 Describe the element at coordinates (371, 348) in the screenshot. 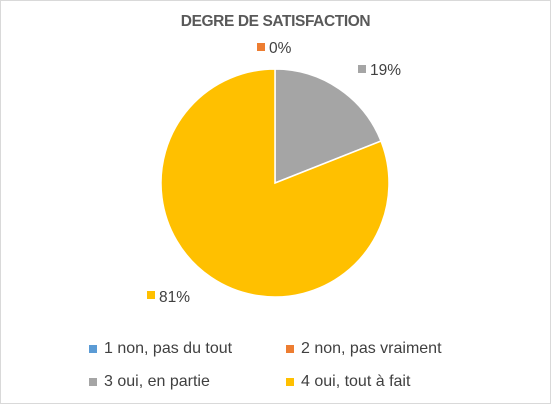

I see `legend-label-2: 2 non, pas vraiment` at that location.